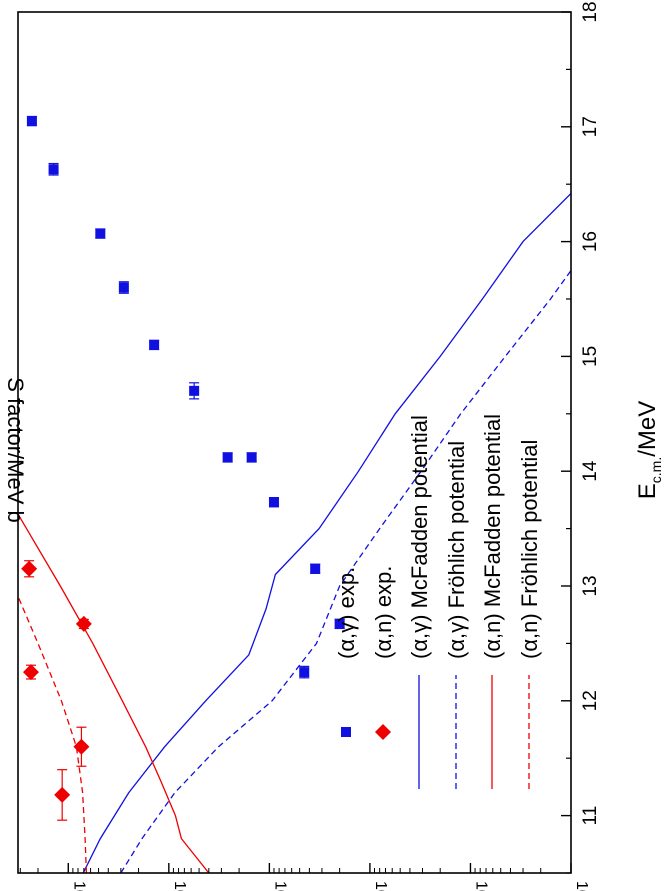  What do you see at coordinates (419, 537) in the screenshot?
I see `legend-label: (α,γ) McFadden potential` at bounding box center [419, 537].